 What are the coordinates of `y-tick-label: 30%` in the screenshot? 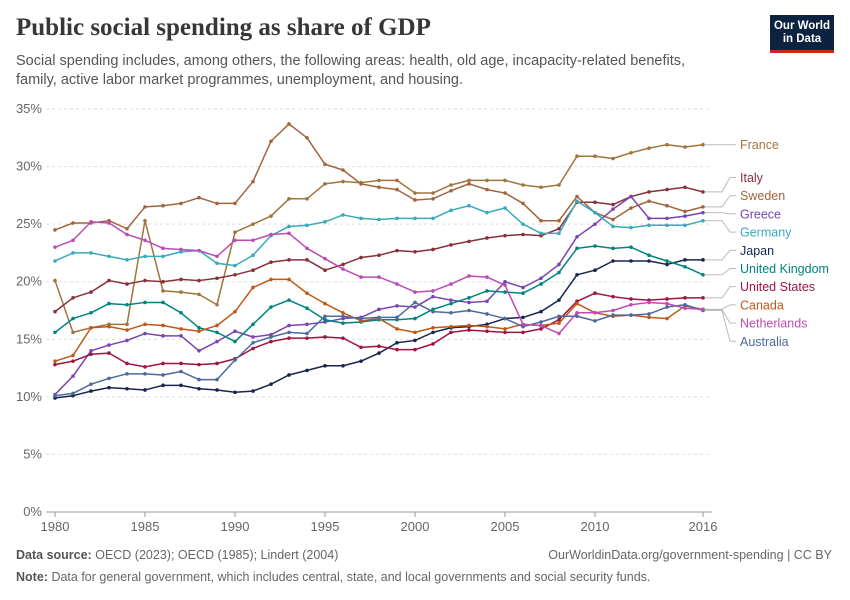 It's located at (29, 166).